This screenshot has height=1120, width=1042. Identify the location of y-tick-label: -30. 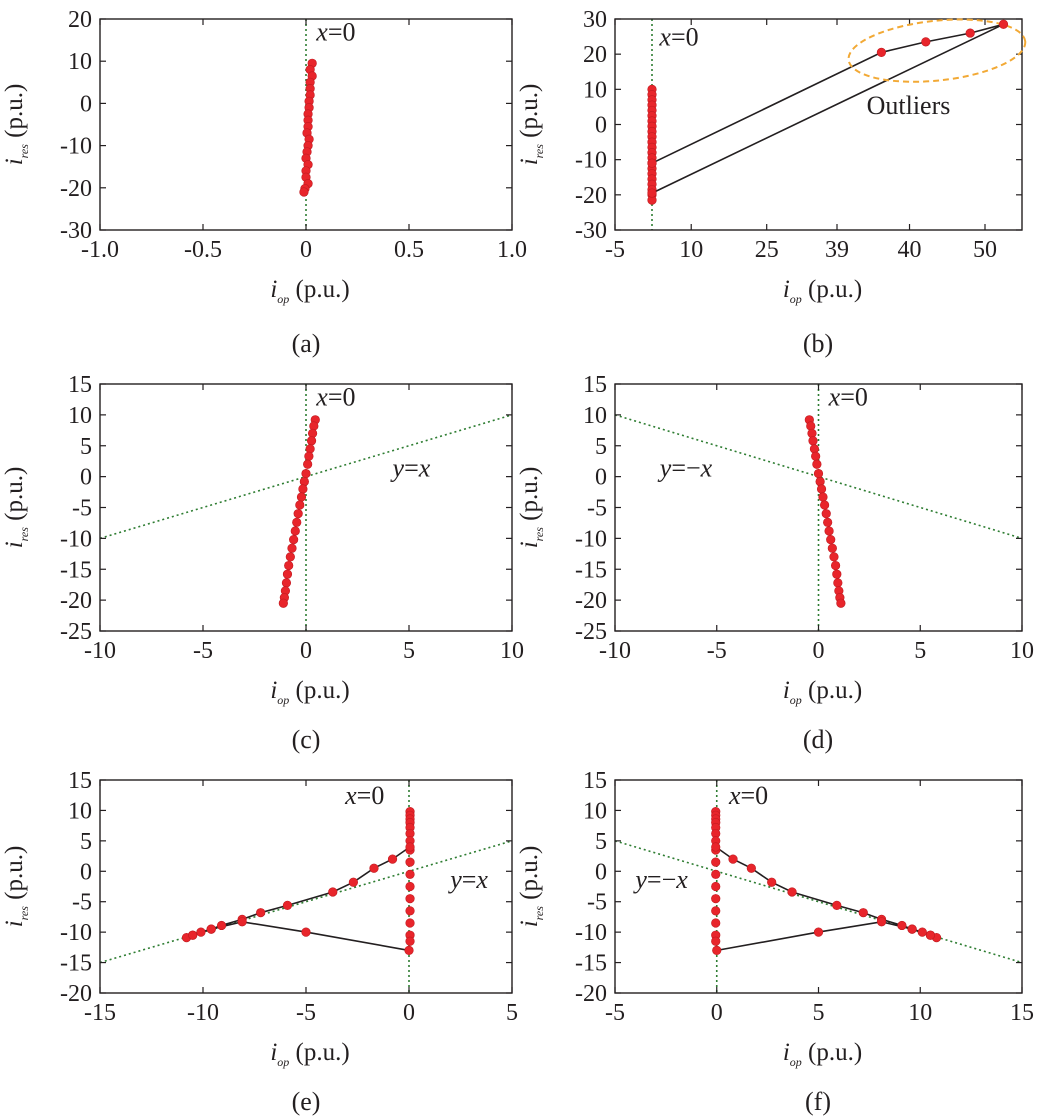
(76, 231).